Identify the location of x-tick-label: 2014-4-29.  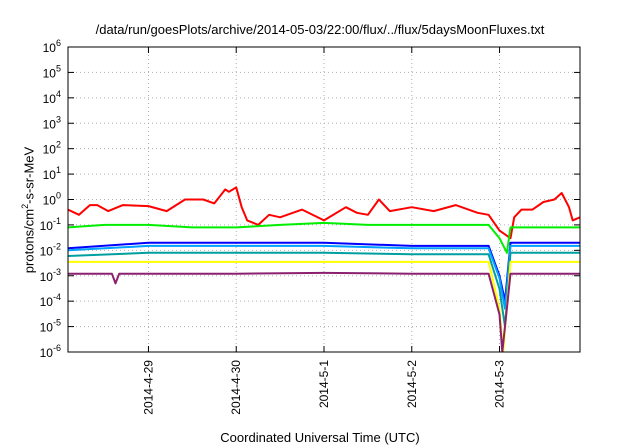
(148, 387).